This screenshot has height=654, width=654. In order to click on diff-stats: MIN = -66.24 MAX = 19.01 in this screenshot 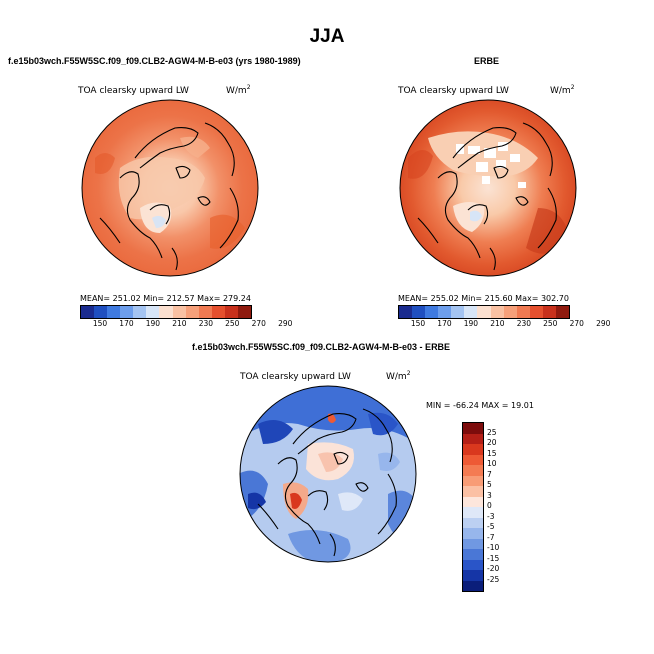, I will do `click(480, 405)`.